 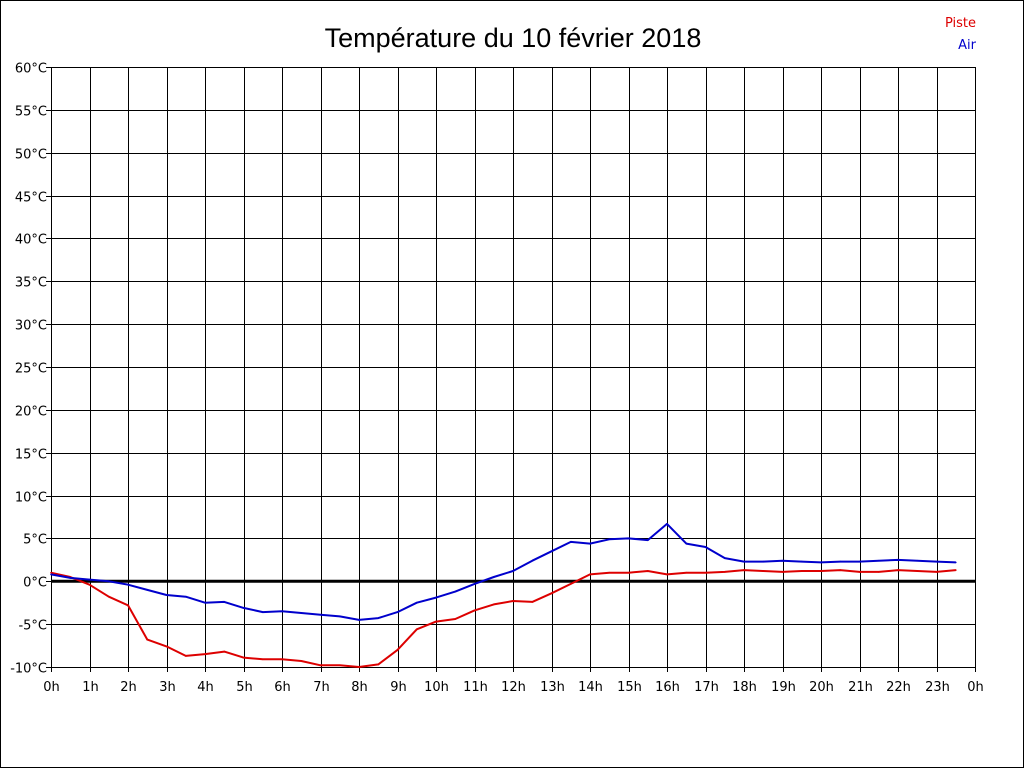 What do you see at coordinates (590, 687) in the screenshot?
I see `x-tick-label: 14h` at bounding box center [590, 687].